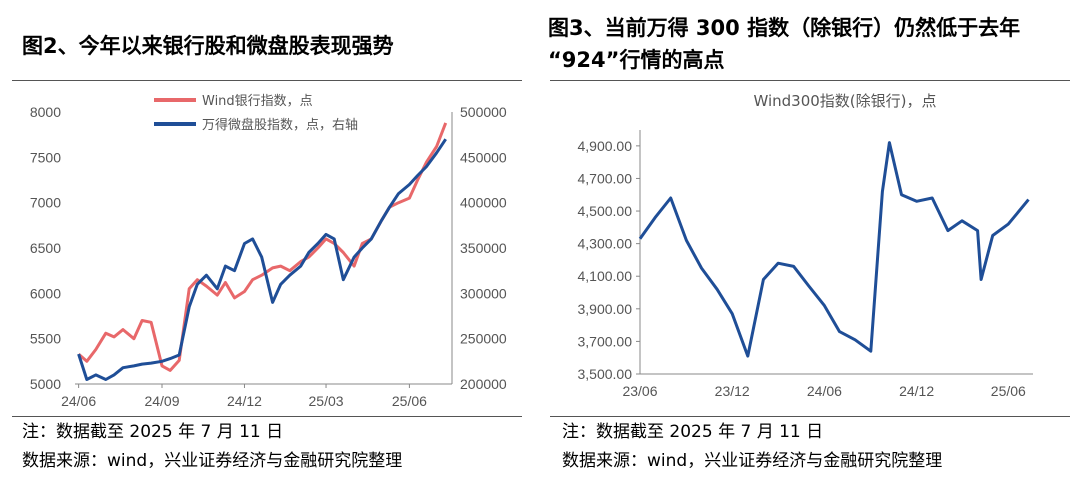  I want to click on x-tick-label: 24/09, so click(161, 401).